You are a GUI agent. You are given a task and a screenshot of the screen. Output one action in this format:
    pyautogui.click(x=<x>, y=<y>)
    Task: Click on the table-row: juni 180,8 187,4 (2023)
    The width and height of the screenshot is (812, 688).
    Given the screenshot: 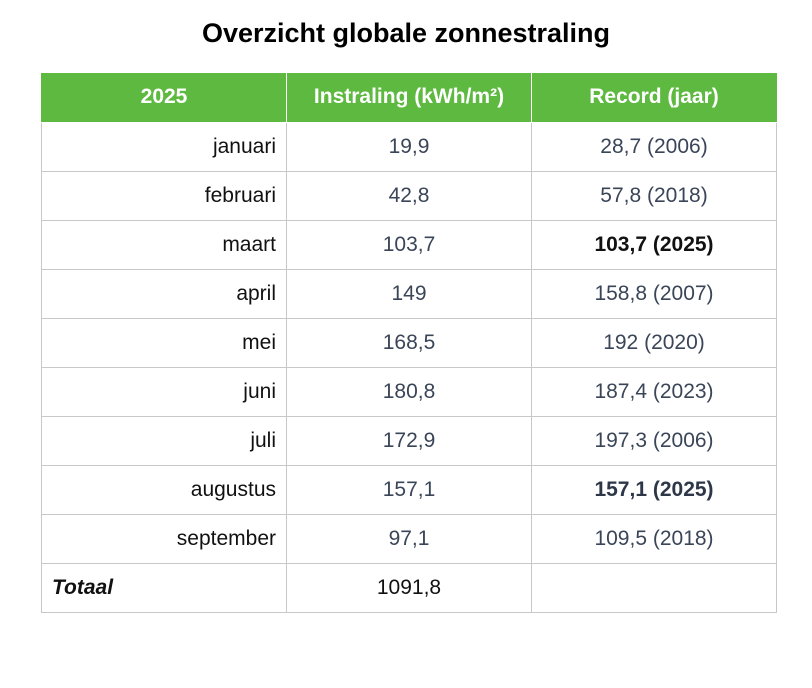 What is the action you would take?
    pyautogui.click(x=409, y=391)
    